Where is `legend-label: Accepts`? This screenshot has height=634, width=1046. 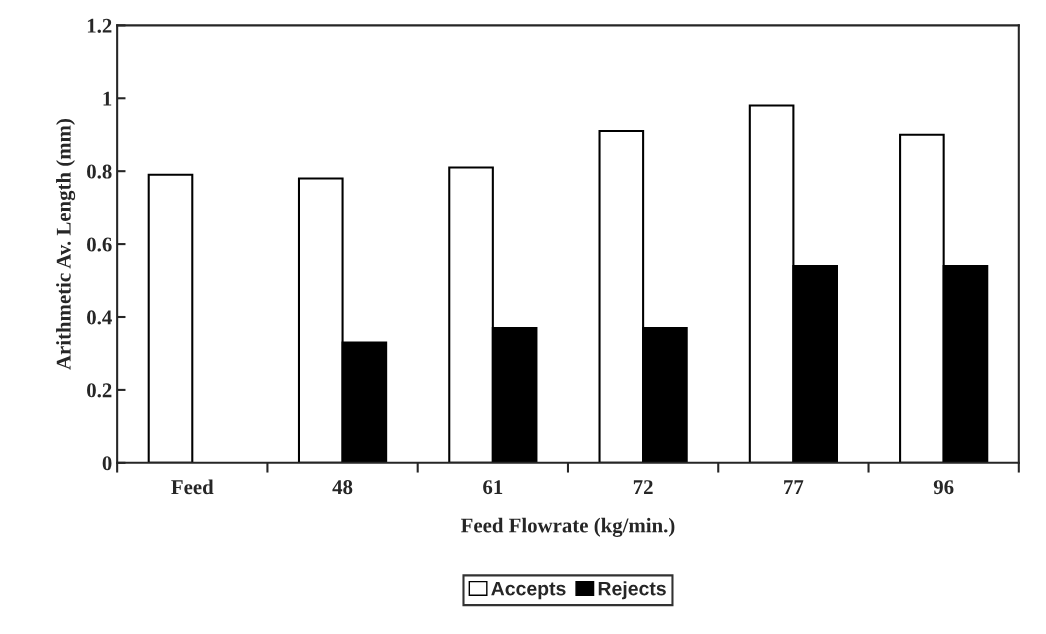
legend-label: Accepts is located at coordinates (528, 590).